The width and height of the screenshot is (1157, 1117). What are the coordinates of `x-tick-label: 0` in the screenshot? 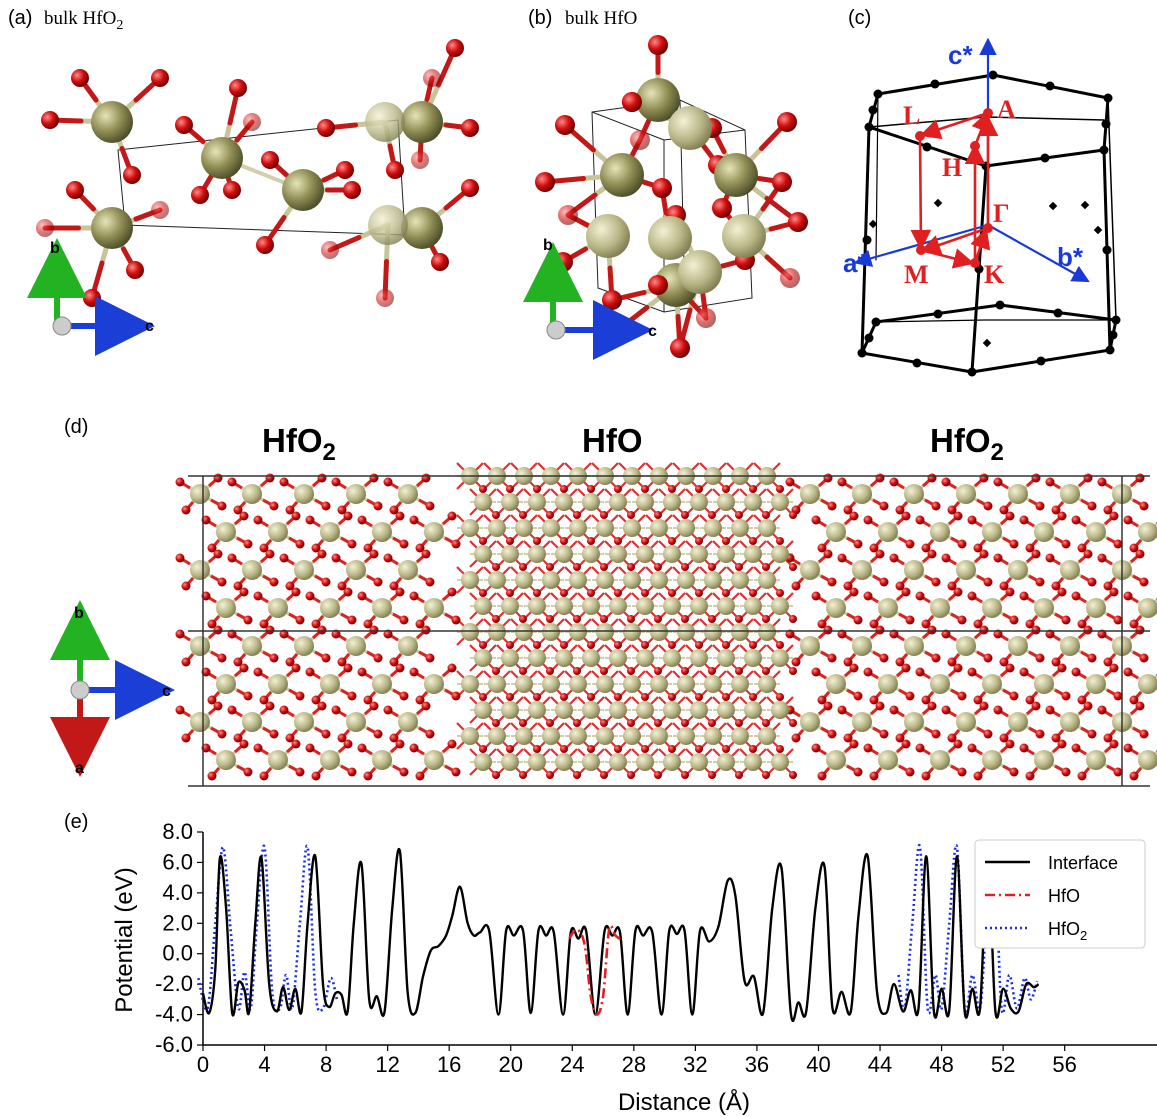 It's located at (203, 1064).